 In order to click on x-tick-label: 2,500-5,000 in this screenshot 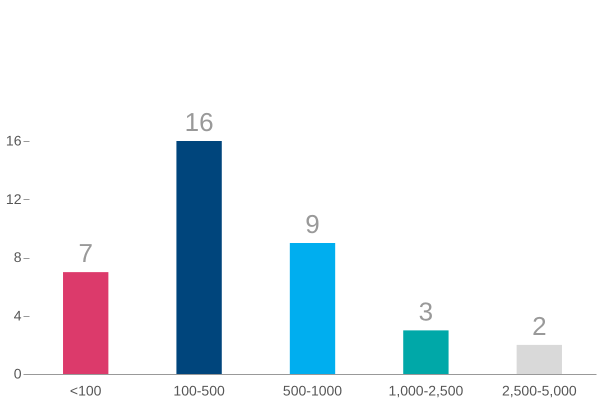, I will do `click(539, 390)`.